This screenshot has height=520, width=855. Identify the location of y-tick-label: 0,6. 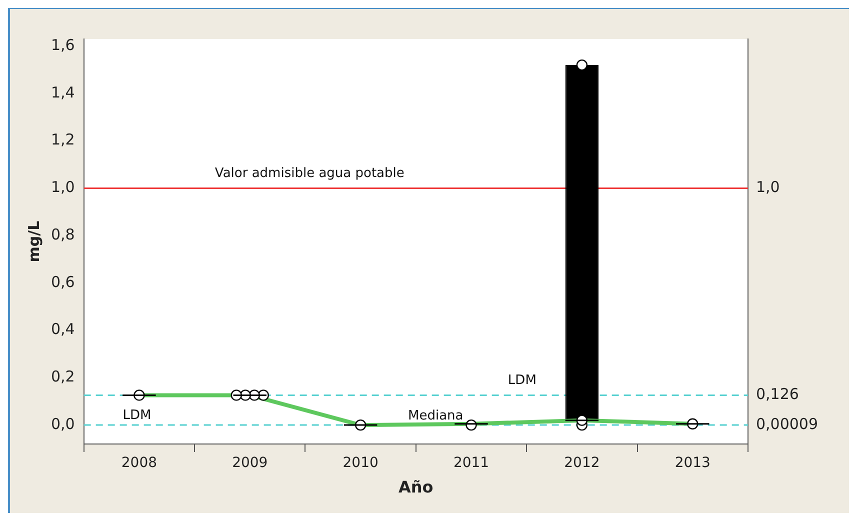
(62, 281).